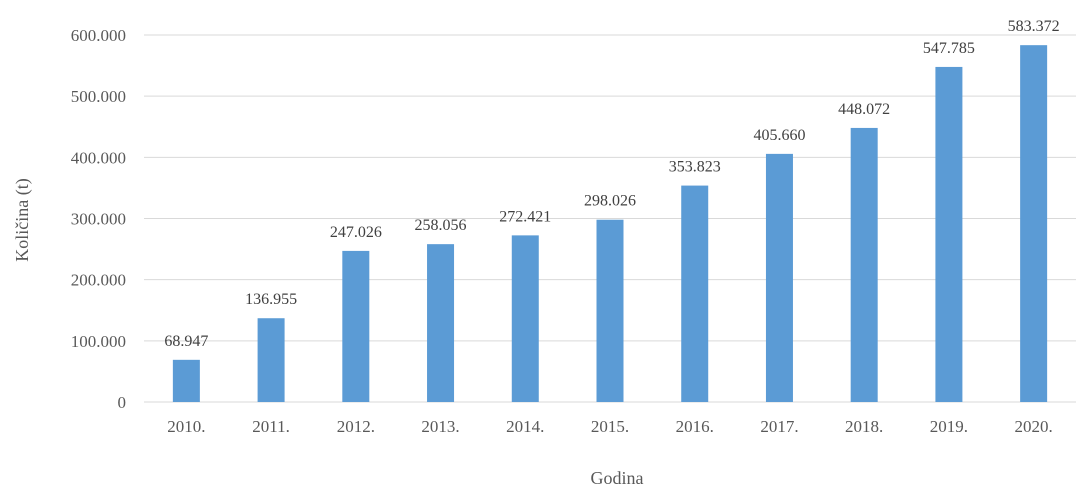  What do you see at coordinates (98, 35) in the screenshot?
I see `y-tick-label: 600.000` at bounding box center [98, 35].